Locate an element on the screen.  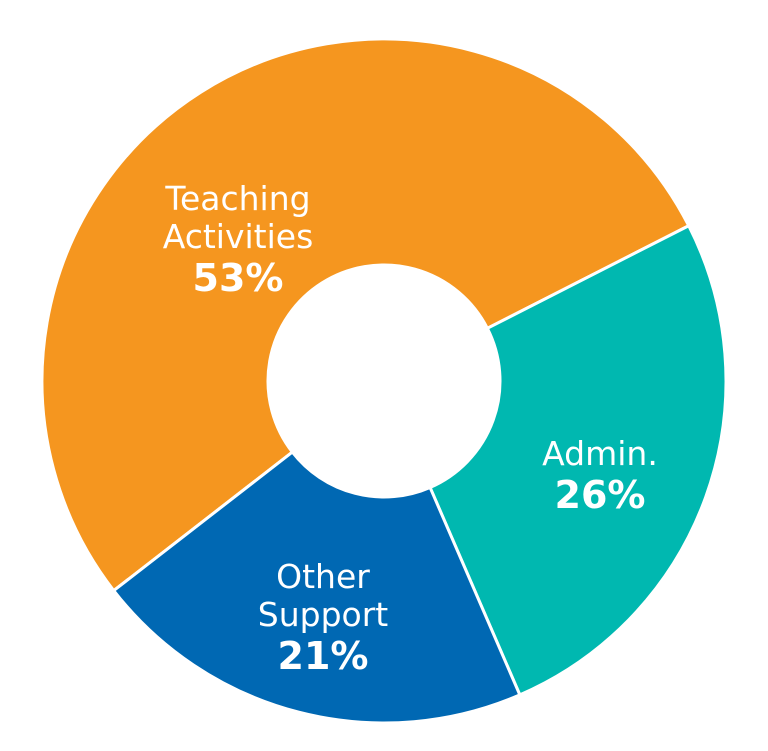
slice-label: Teaching Activities 53% is located at coordinates (238, 240).